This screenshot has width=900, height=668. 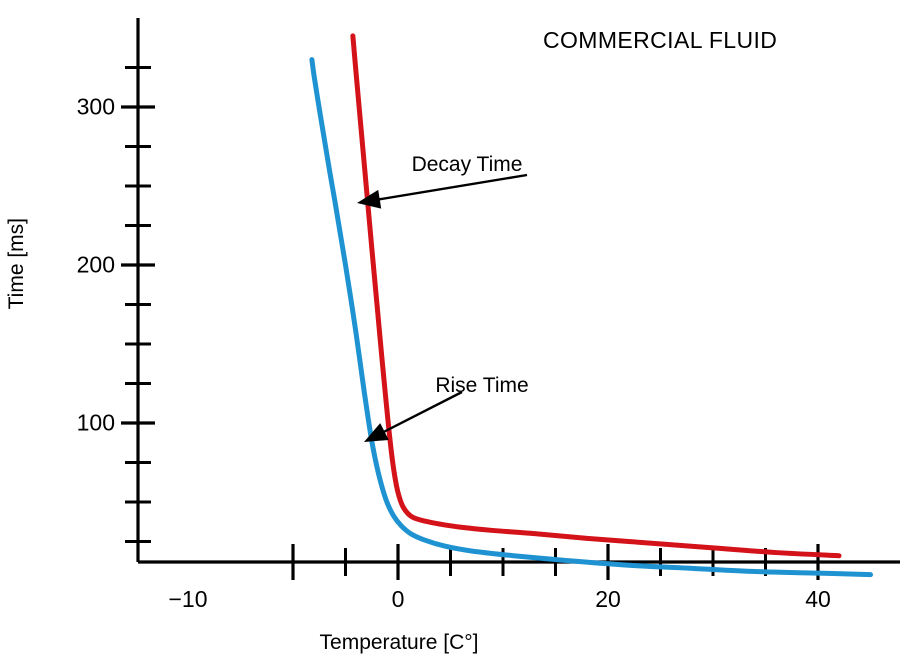 I want to click on annotation-label: Decay Time, so click(x=467, y=164).